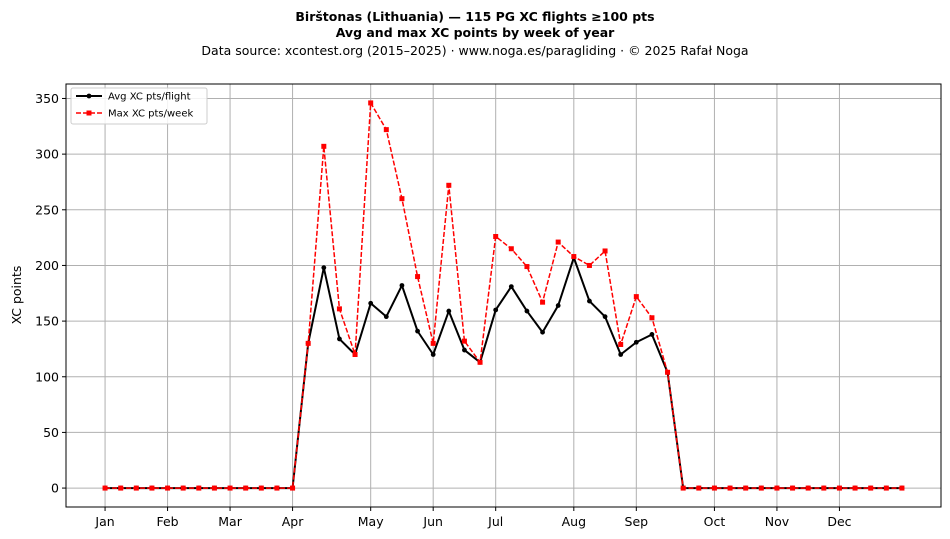  I want to click on y-tick-label: 0, so click(55, 488).